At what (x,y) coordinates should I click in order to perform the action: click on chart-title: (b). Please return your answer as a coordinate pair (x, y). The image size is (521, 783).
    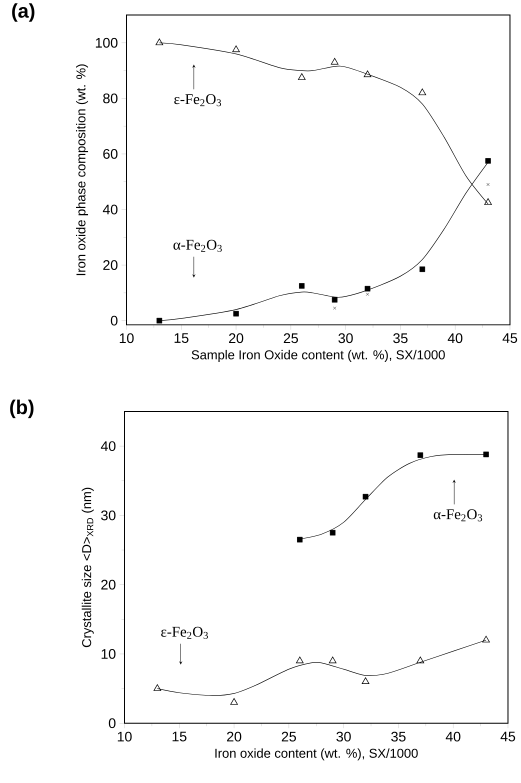
    Looking at the image, I should click on (22, 409).